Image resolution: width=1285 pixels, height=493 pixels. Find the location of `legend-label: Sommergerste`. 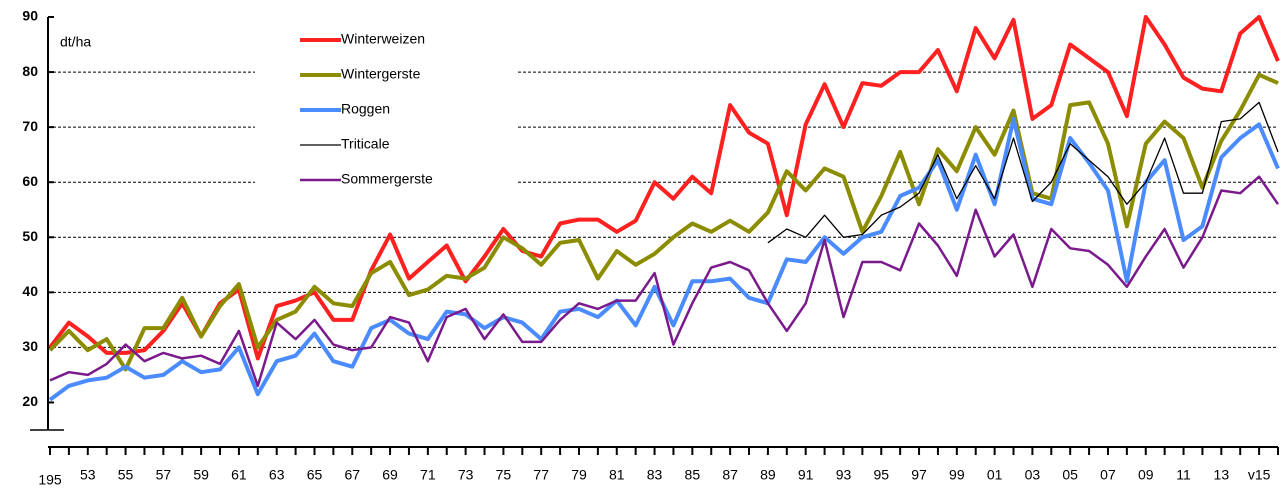

legend-label: Sommergerste is located at coordinates (387, 179).